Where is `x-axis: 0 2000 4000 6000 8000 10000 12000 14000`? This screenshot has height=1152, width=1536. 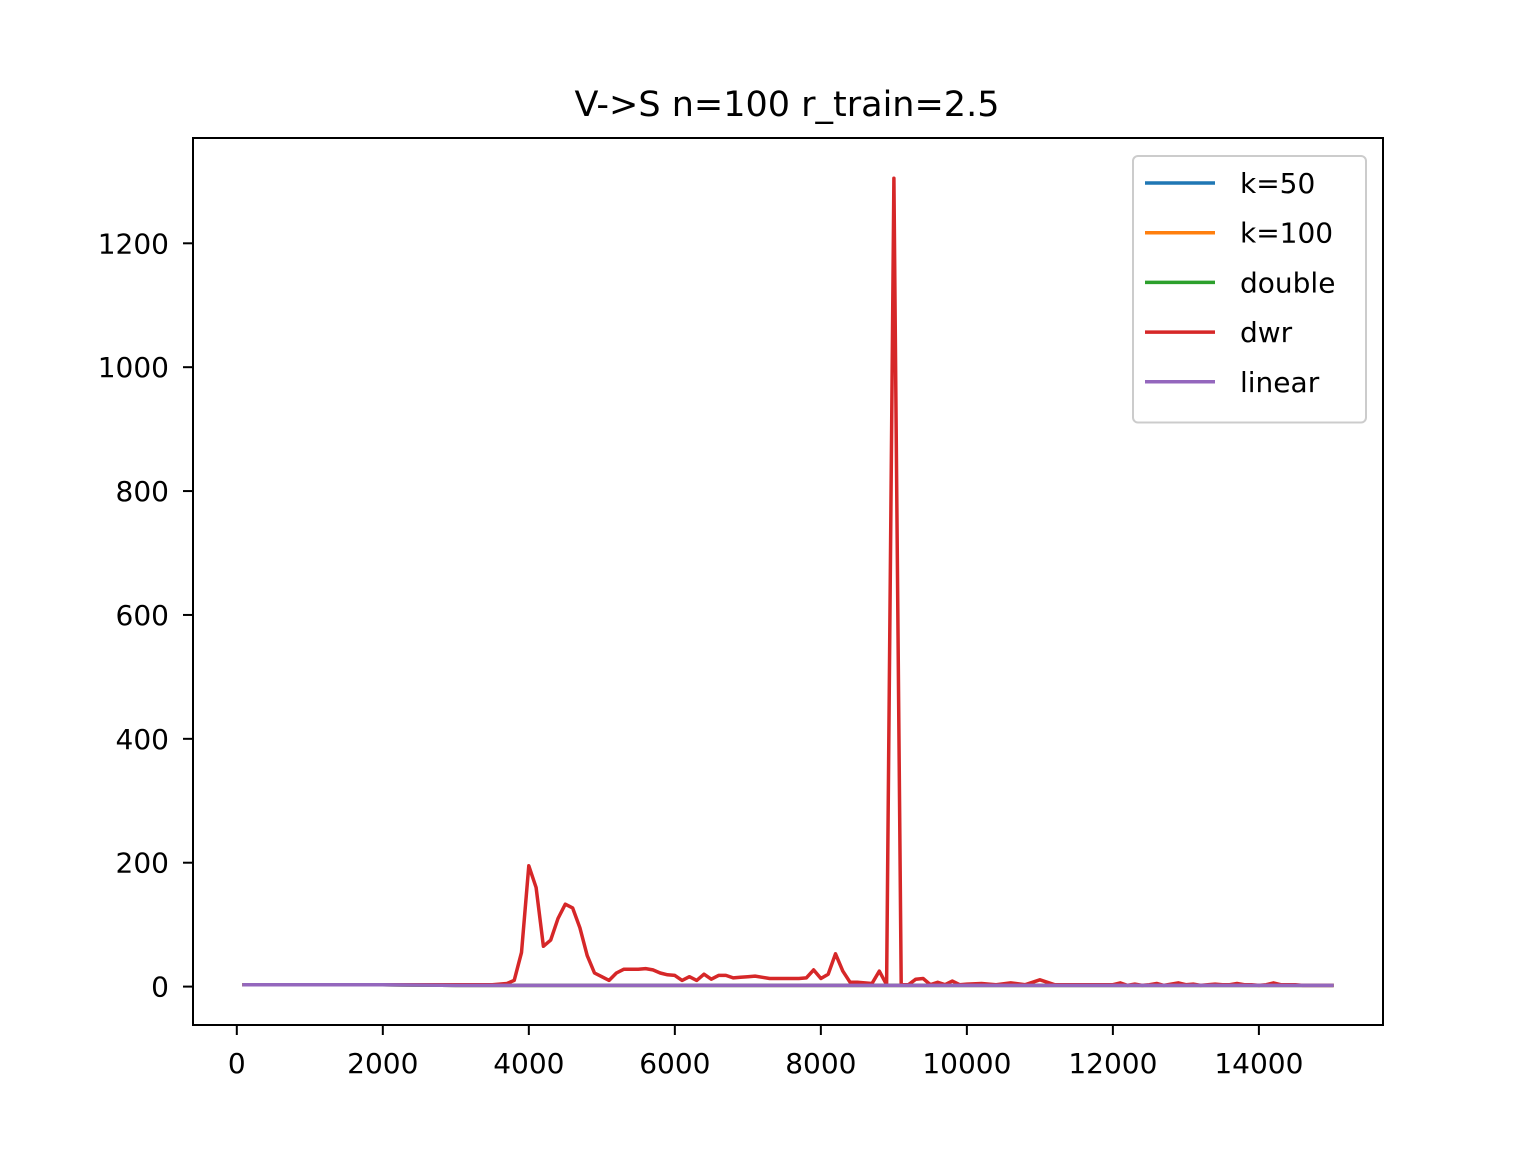
x-axis: 0 2000 4000 6000 8000 10000 12000 14000 is located at coordinates (765, 1052).